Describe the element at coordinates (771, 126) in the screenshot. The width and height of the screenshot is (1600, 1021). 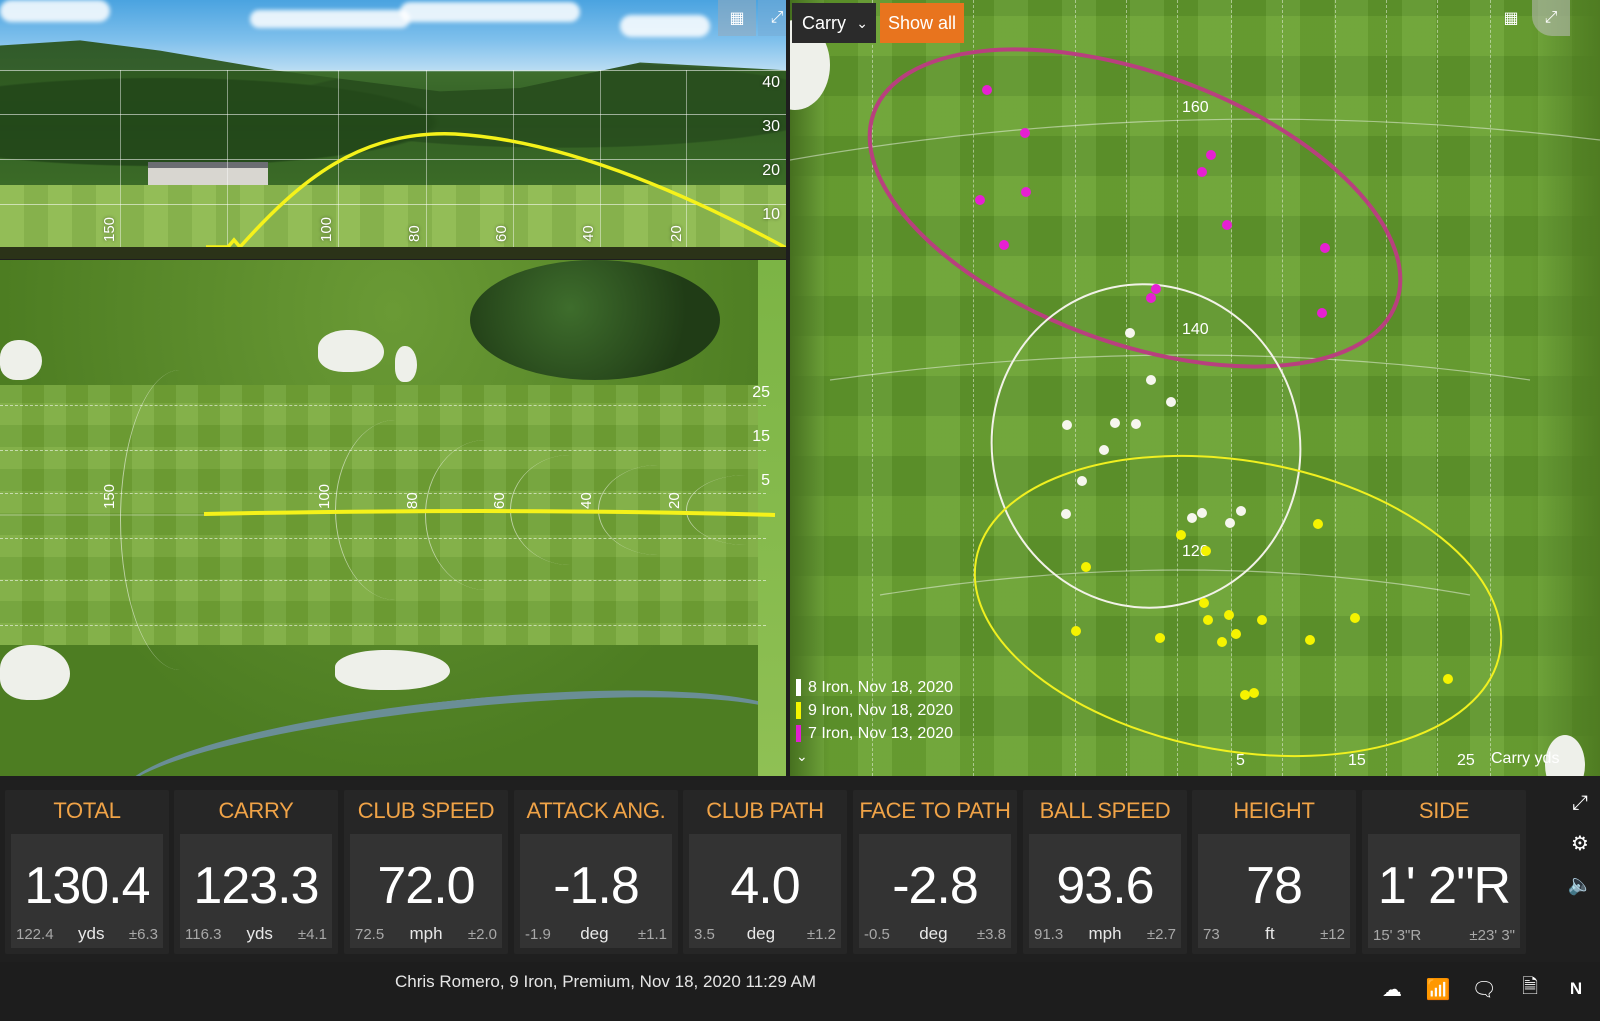
I see `height-tick: 30` at that location.